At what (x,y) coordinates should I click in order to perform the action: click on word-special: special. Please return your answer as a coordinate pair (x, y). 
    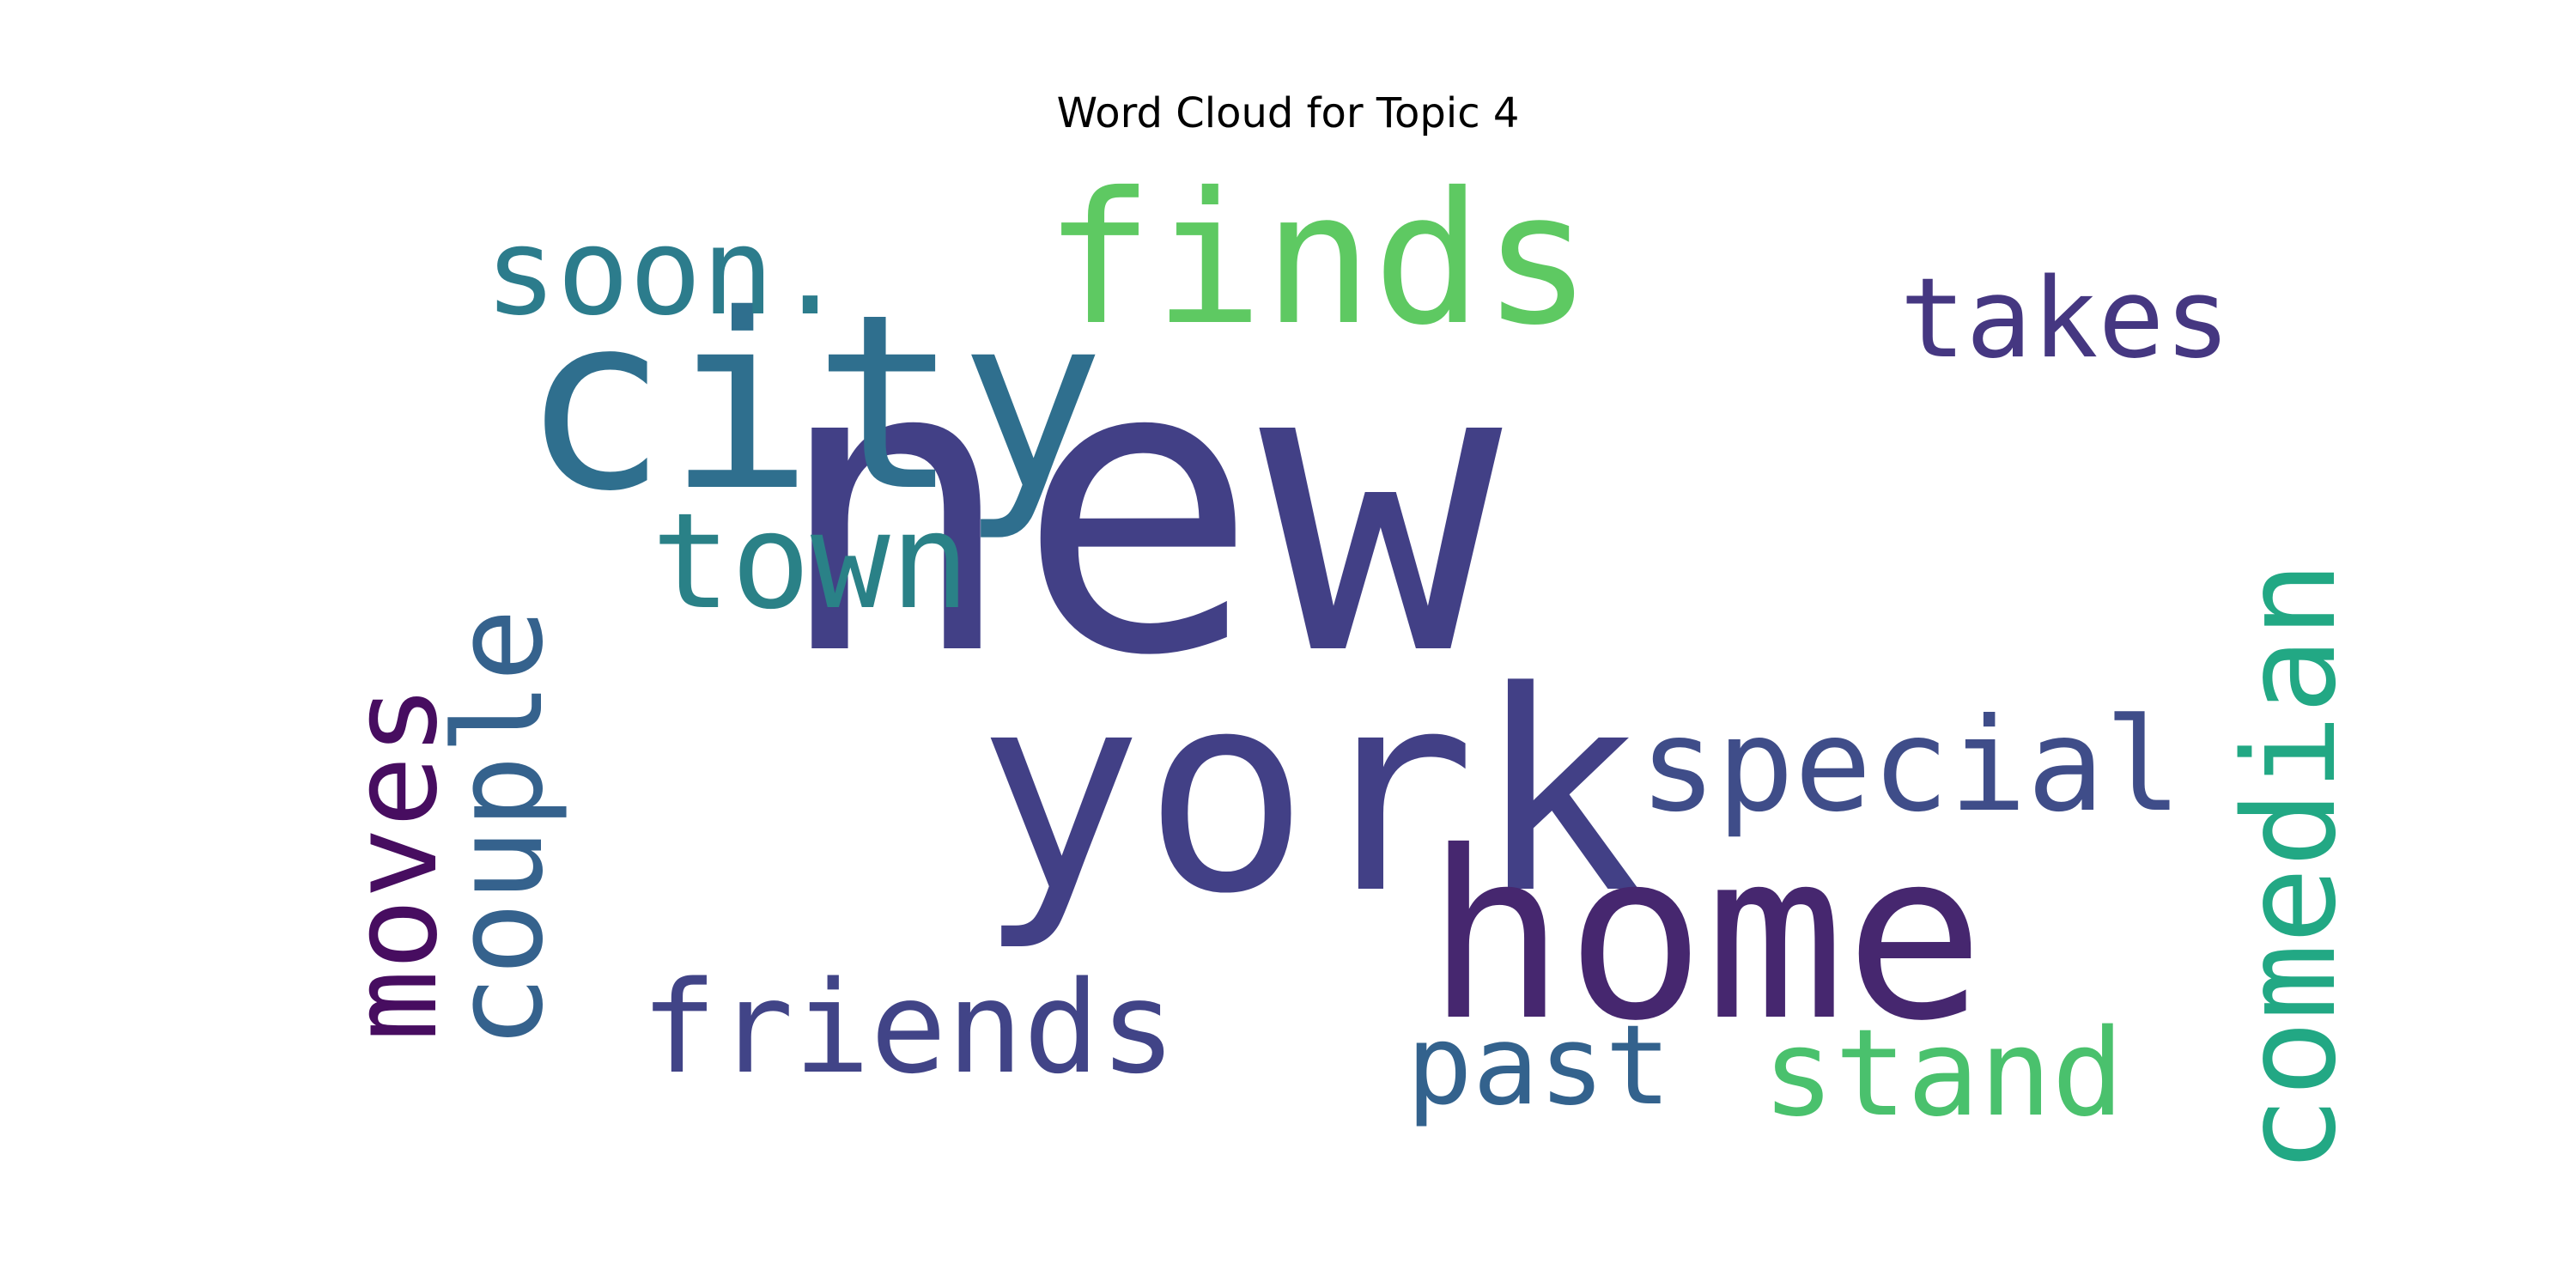
    Looking at the image, I should click on (1910, 766).